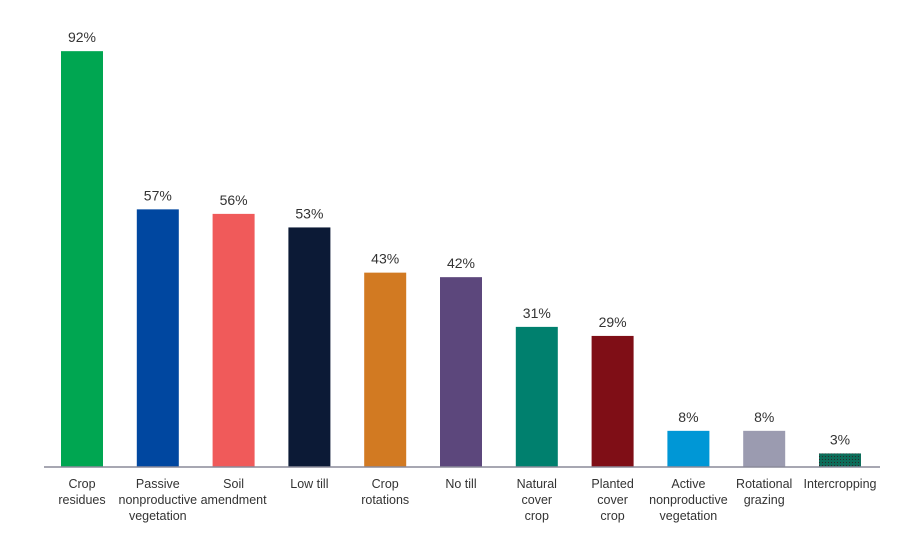  What do you see at coordinates (840, 484) in the screenshot?
I see `category-label: Intercropping` at bounding box center [840, 484].